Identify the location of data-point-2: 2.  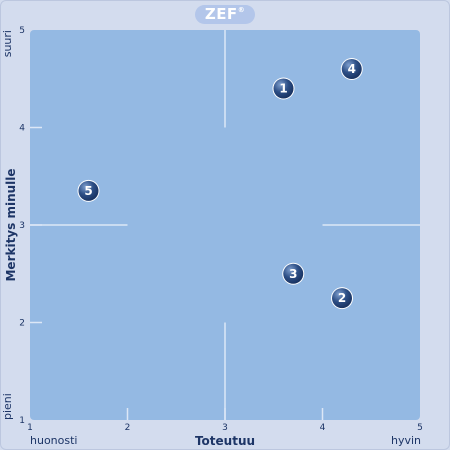
(342, 298).